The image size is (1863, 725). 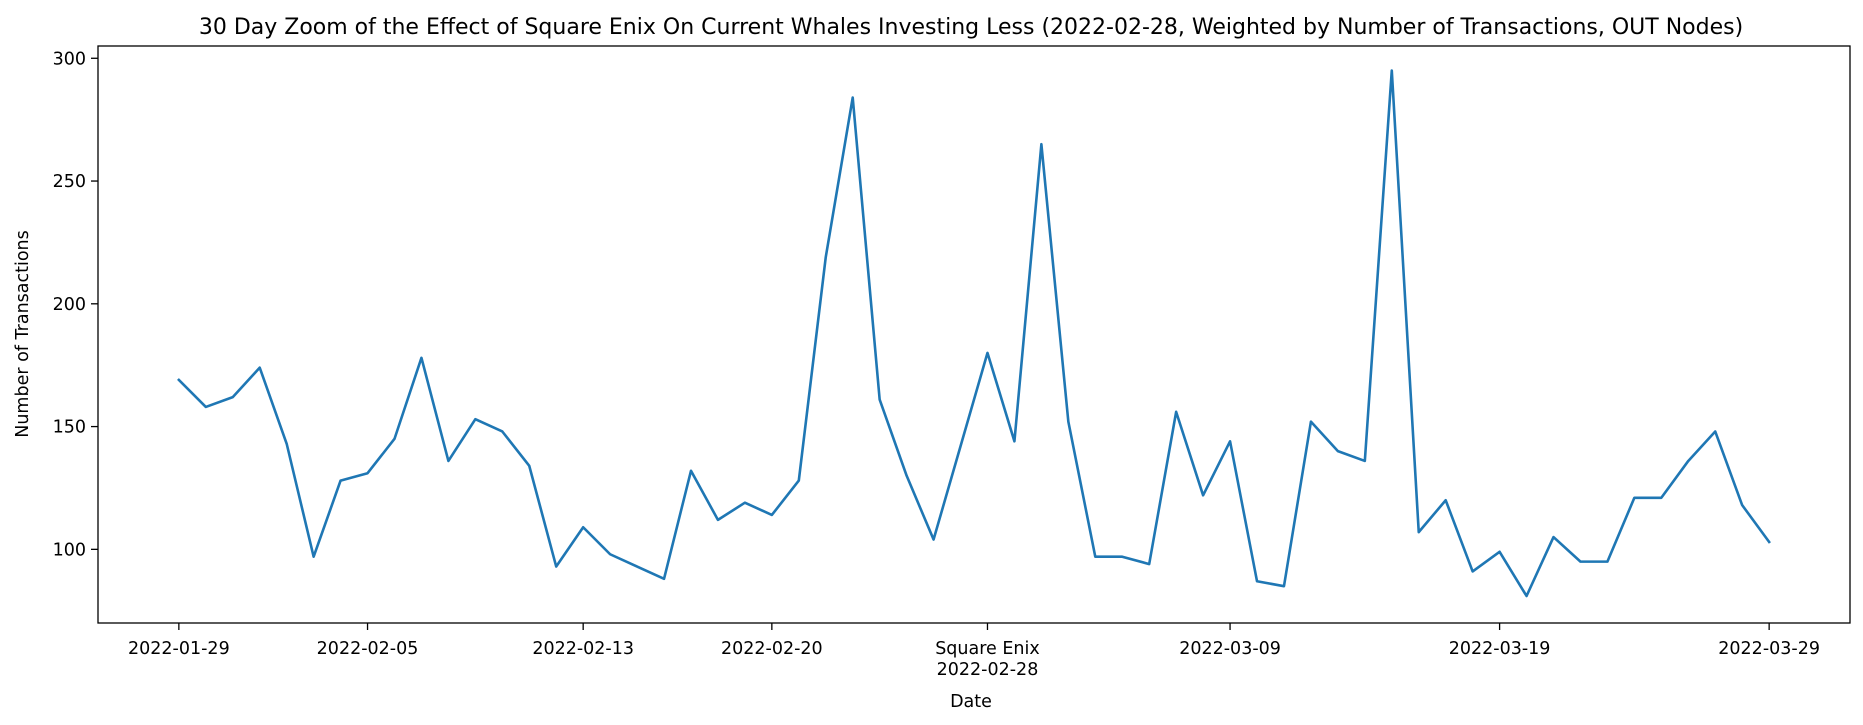 I want to click on y-tick-label: 150, so click(x=69, y=428).